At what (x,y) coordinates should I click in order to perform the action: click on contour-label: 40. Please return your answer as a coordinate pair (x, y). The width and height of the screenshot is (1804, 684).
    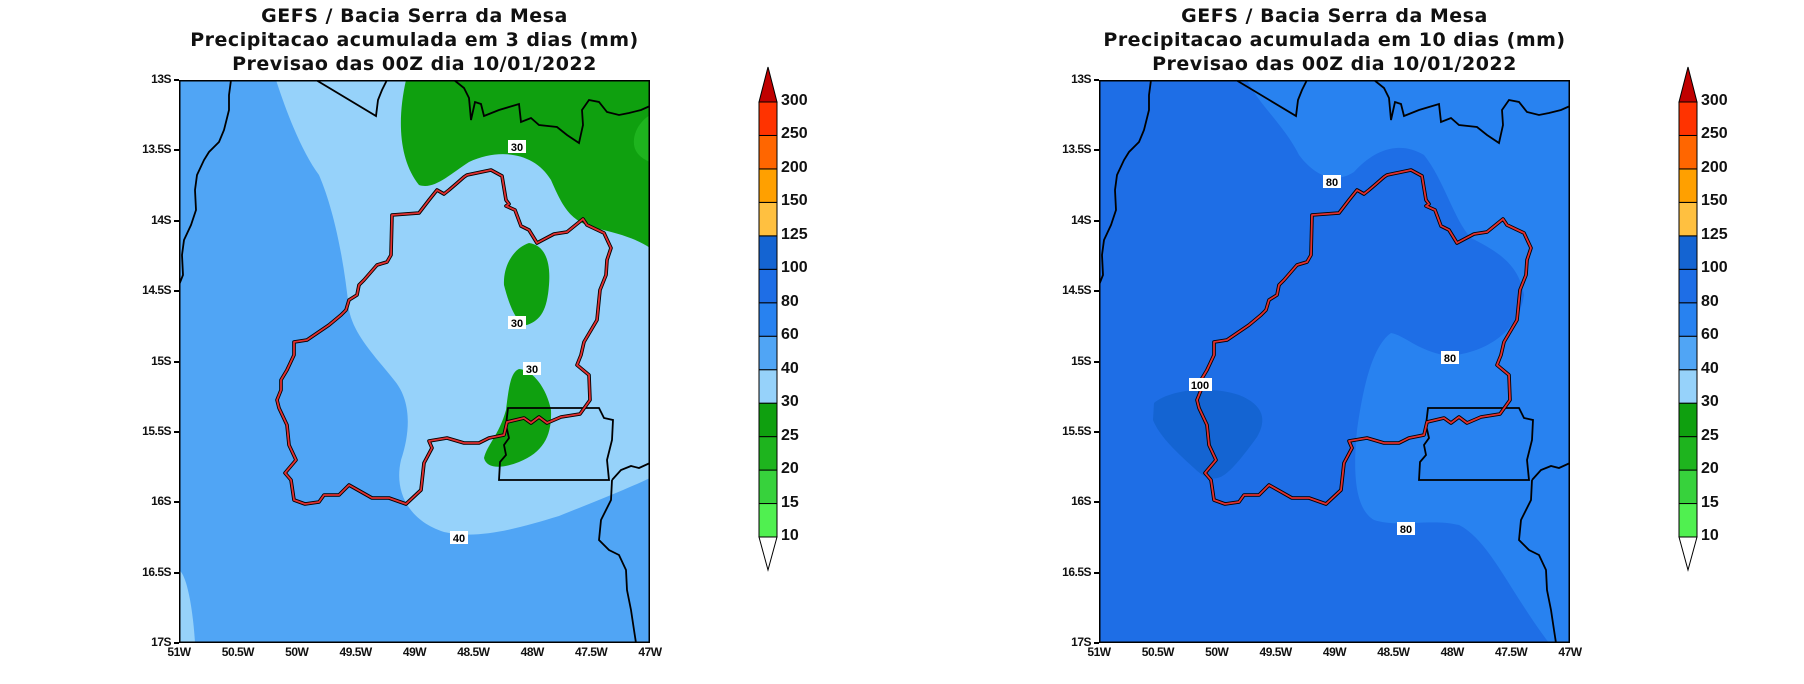
    Looking at the image, I should click on (459, 539).